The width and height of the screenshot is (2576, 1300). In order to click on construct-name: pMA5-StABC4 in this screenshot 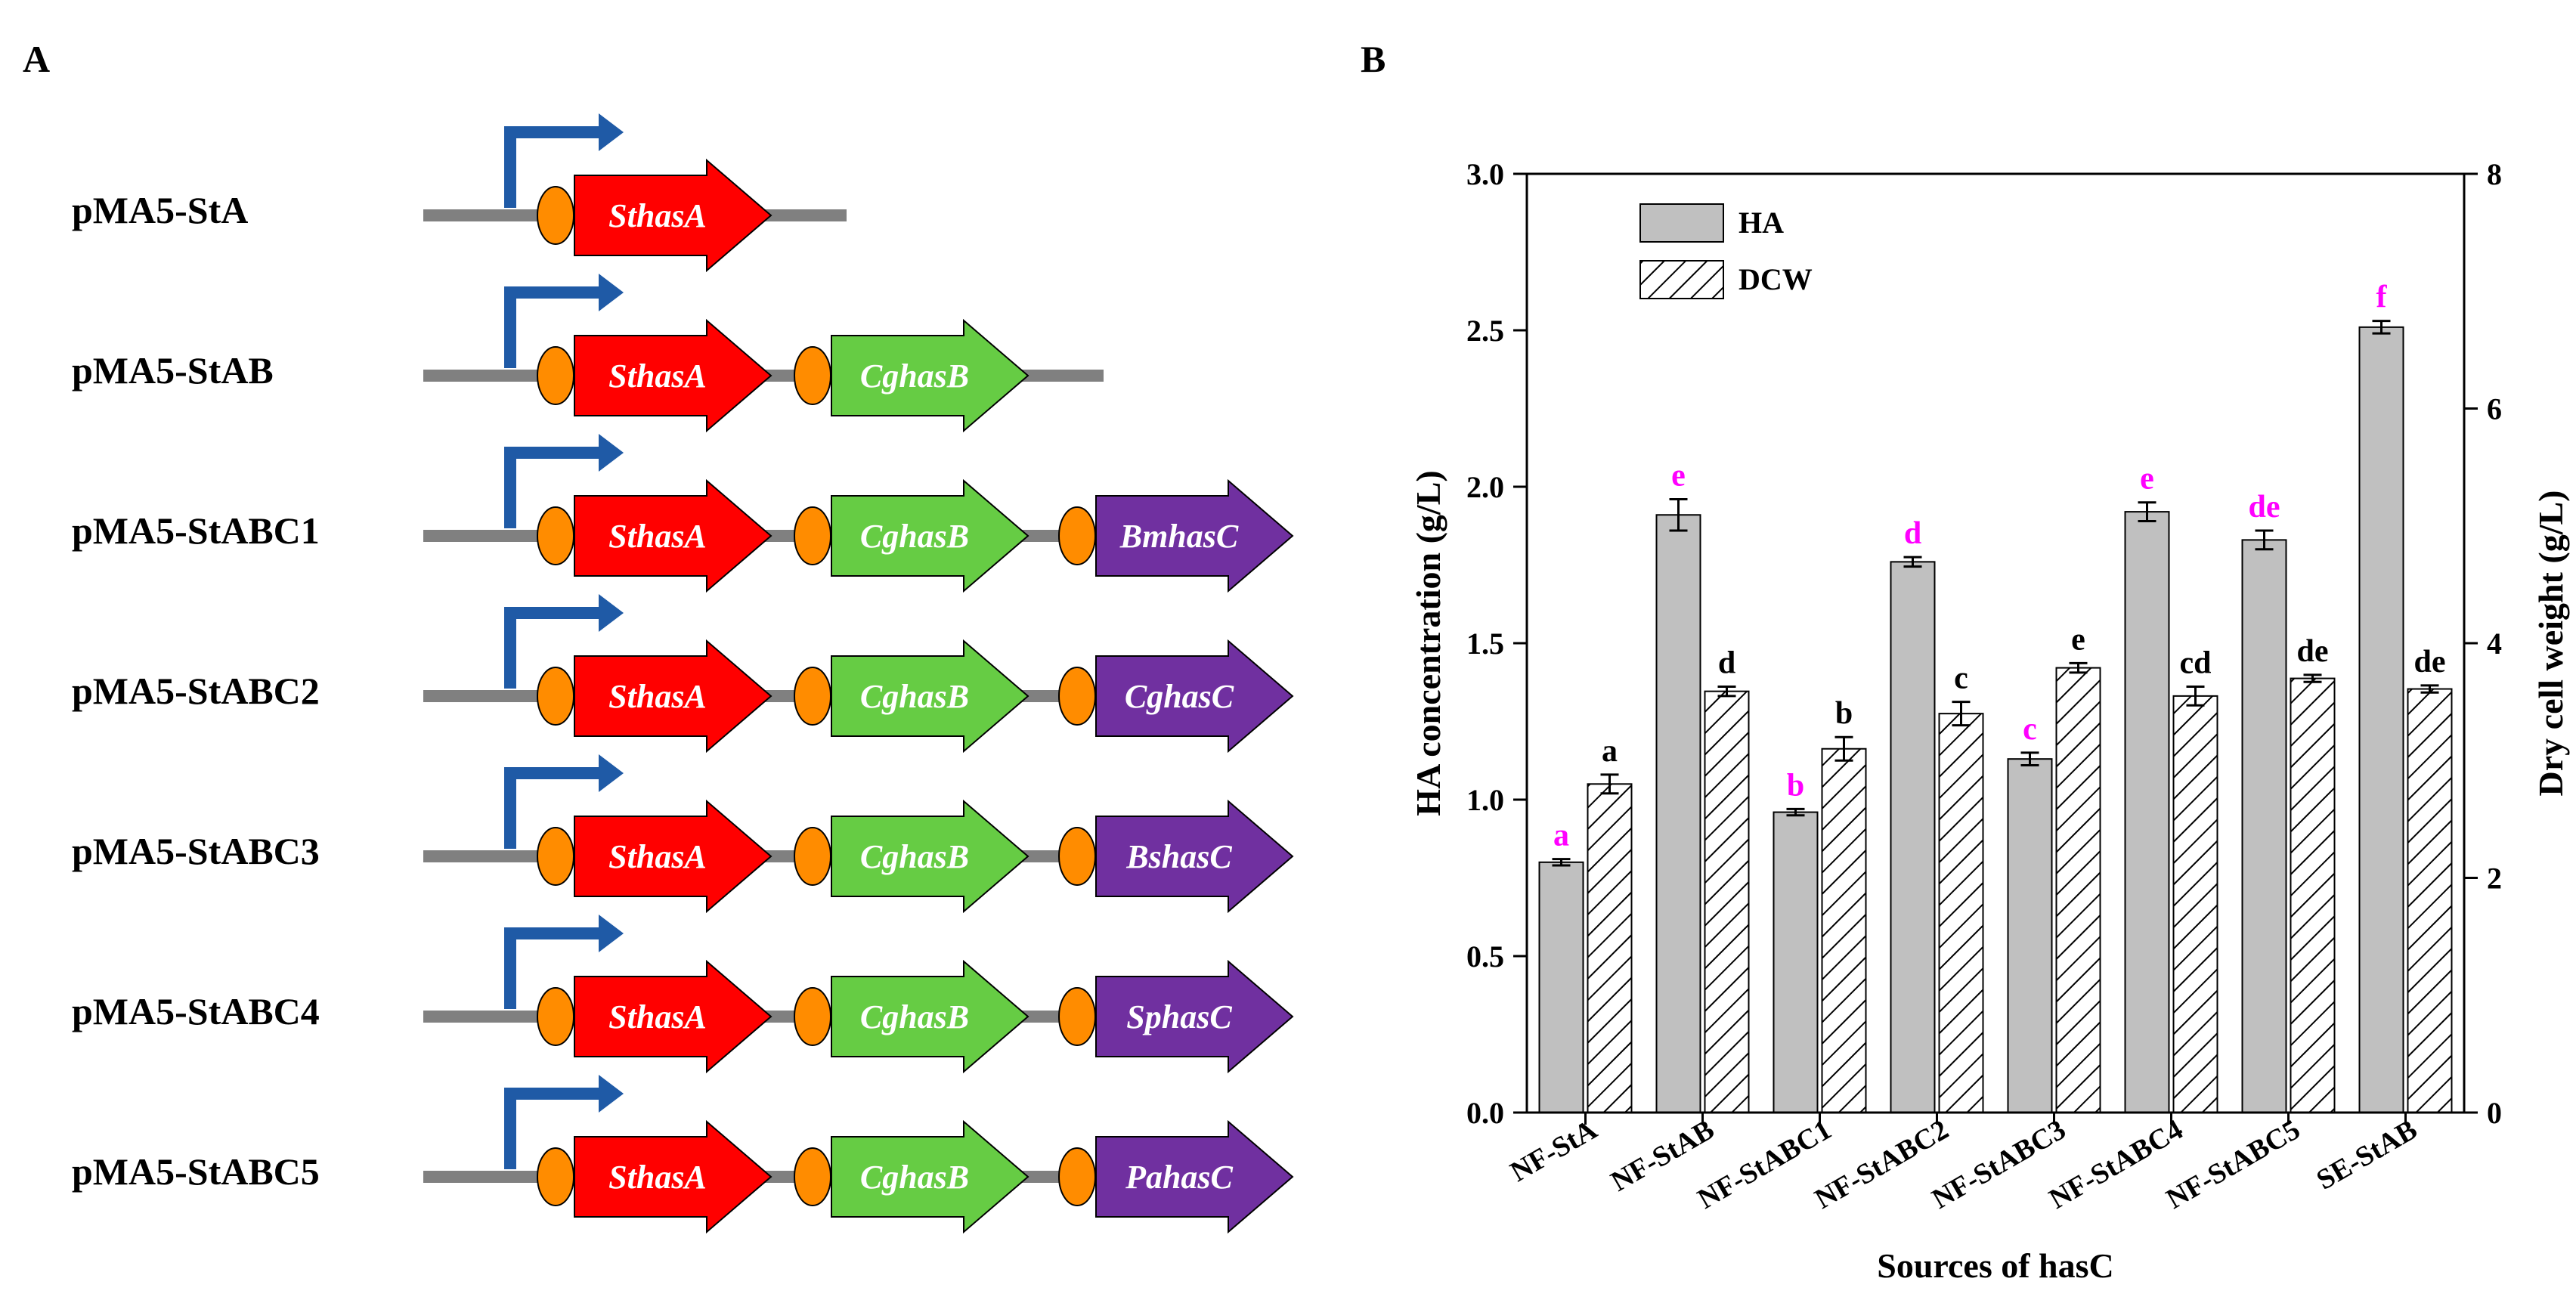, I will do `click(196, 1011)`.